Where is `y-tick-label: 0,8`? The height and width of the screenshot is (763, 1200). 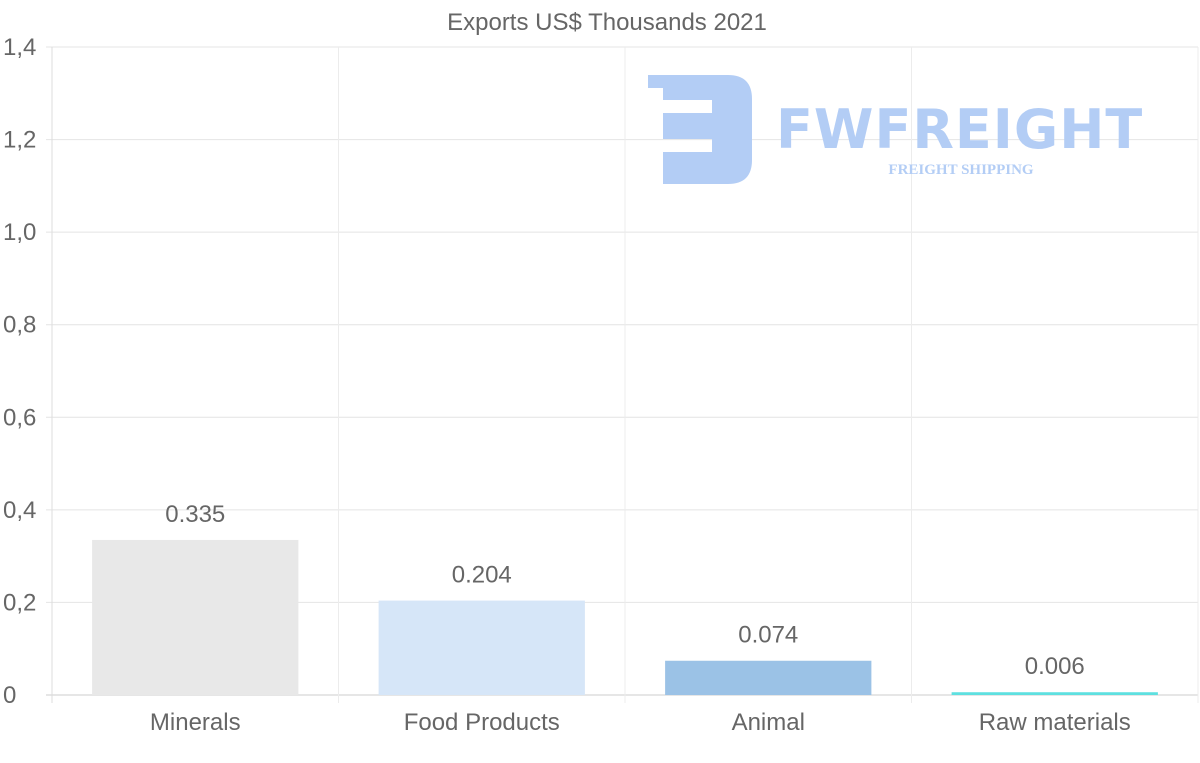 y-tick-label: 0,8 is located at coordinates (19, 325).